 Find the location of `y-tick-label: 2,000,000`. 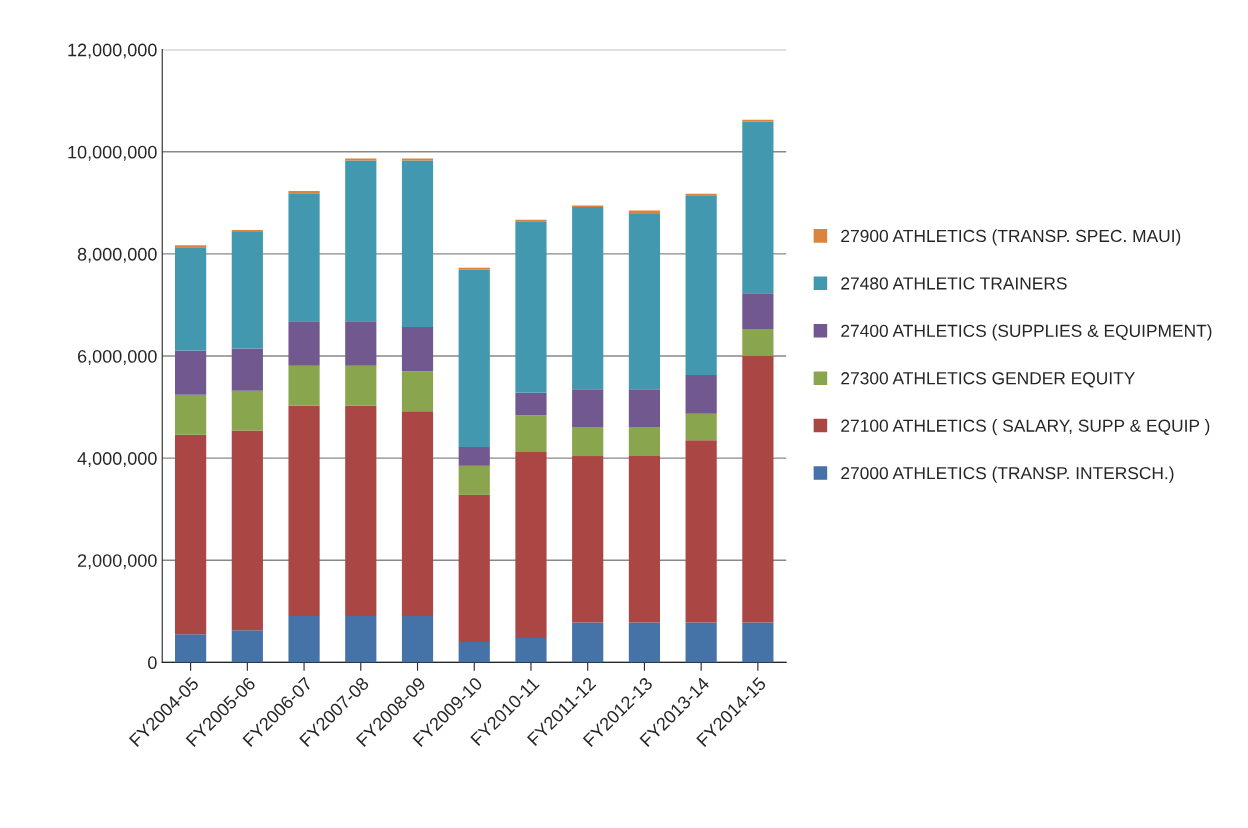

y-tick-label: 2,000,000 is located at coordinates (117, 562).